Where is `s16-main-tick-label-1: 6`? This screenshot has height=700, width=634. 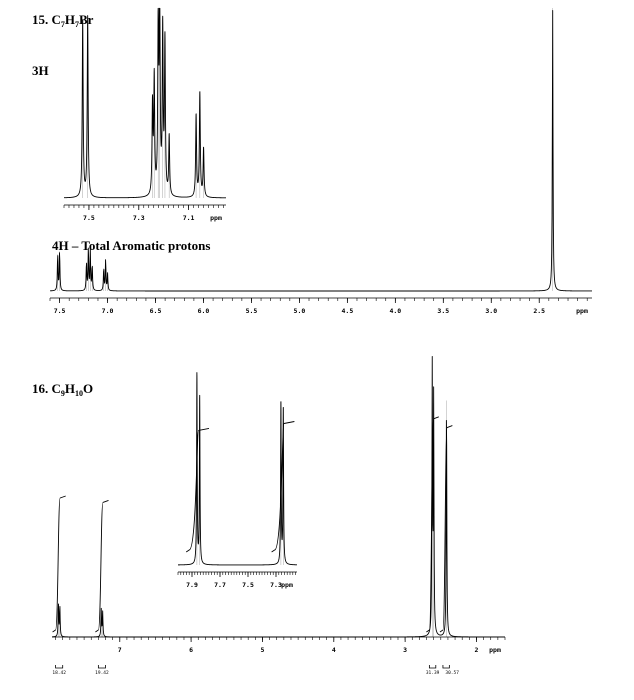
s16-main-tick-label-1: 6 is located at coordinates (191, 650).